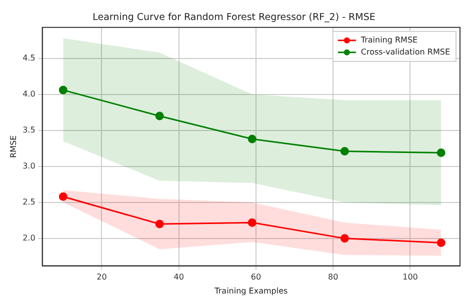 The image size is (474, 305). What do you see at coordinates (251, 291) in the screenshot?
I see `x-axis-title: Training Examples` at bounding box center [251, 291].